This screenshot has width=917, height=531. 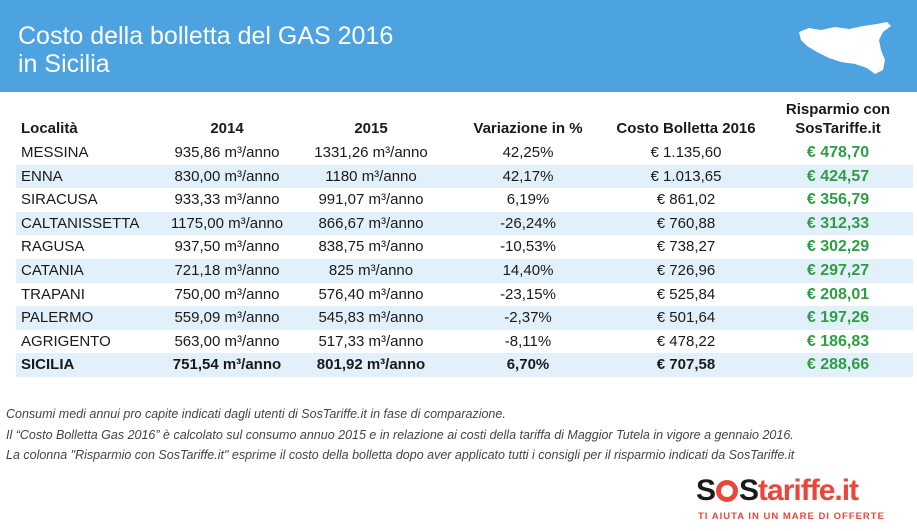 What do you see at coordinates (686, 318) in the screenshot?
I see `cell-costo: € 501,64` at bounding box center [686, 318].